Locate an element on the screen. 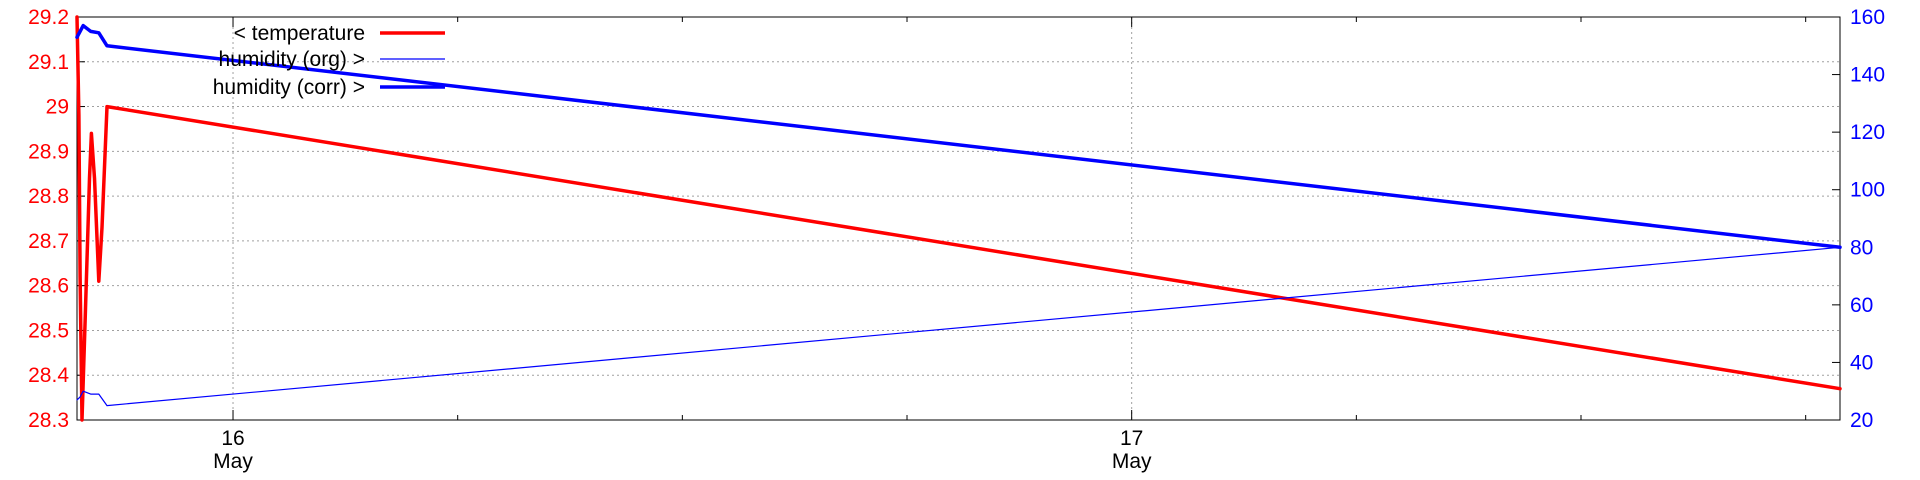 The image size is (1920, 480). y-left-tick-label: 28.8 is located at coordinates (48, 196).